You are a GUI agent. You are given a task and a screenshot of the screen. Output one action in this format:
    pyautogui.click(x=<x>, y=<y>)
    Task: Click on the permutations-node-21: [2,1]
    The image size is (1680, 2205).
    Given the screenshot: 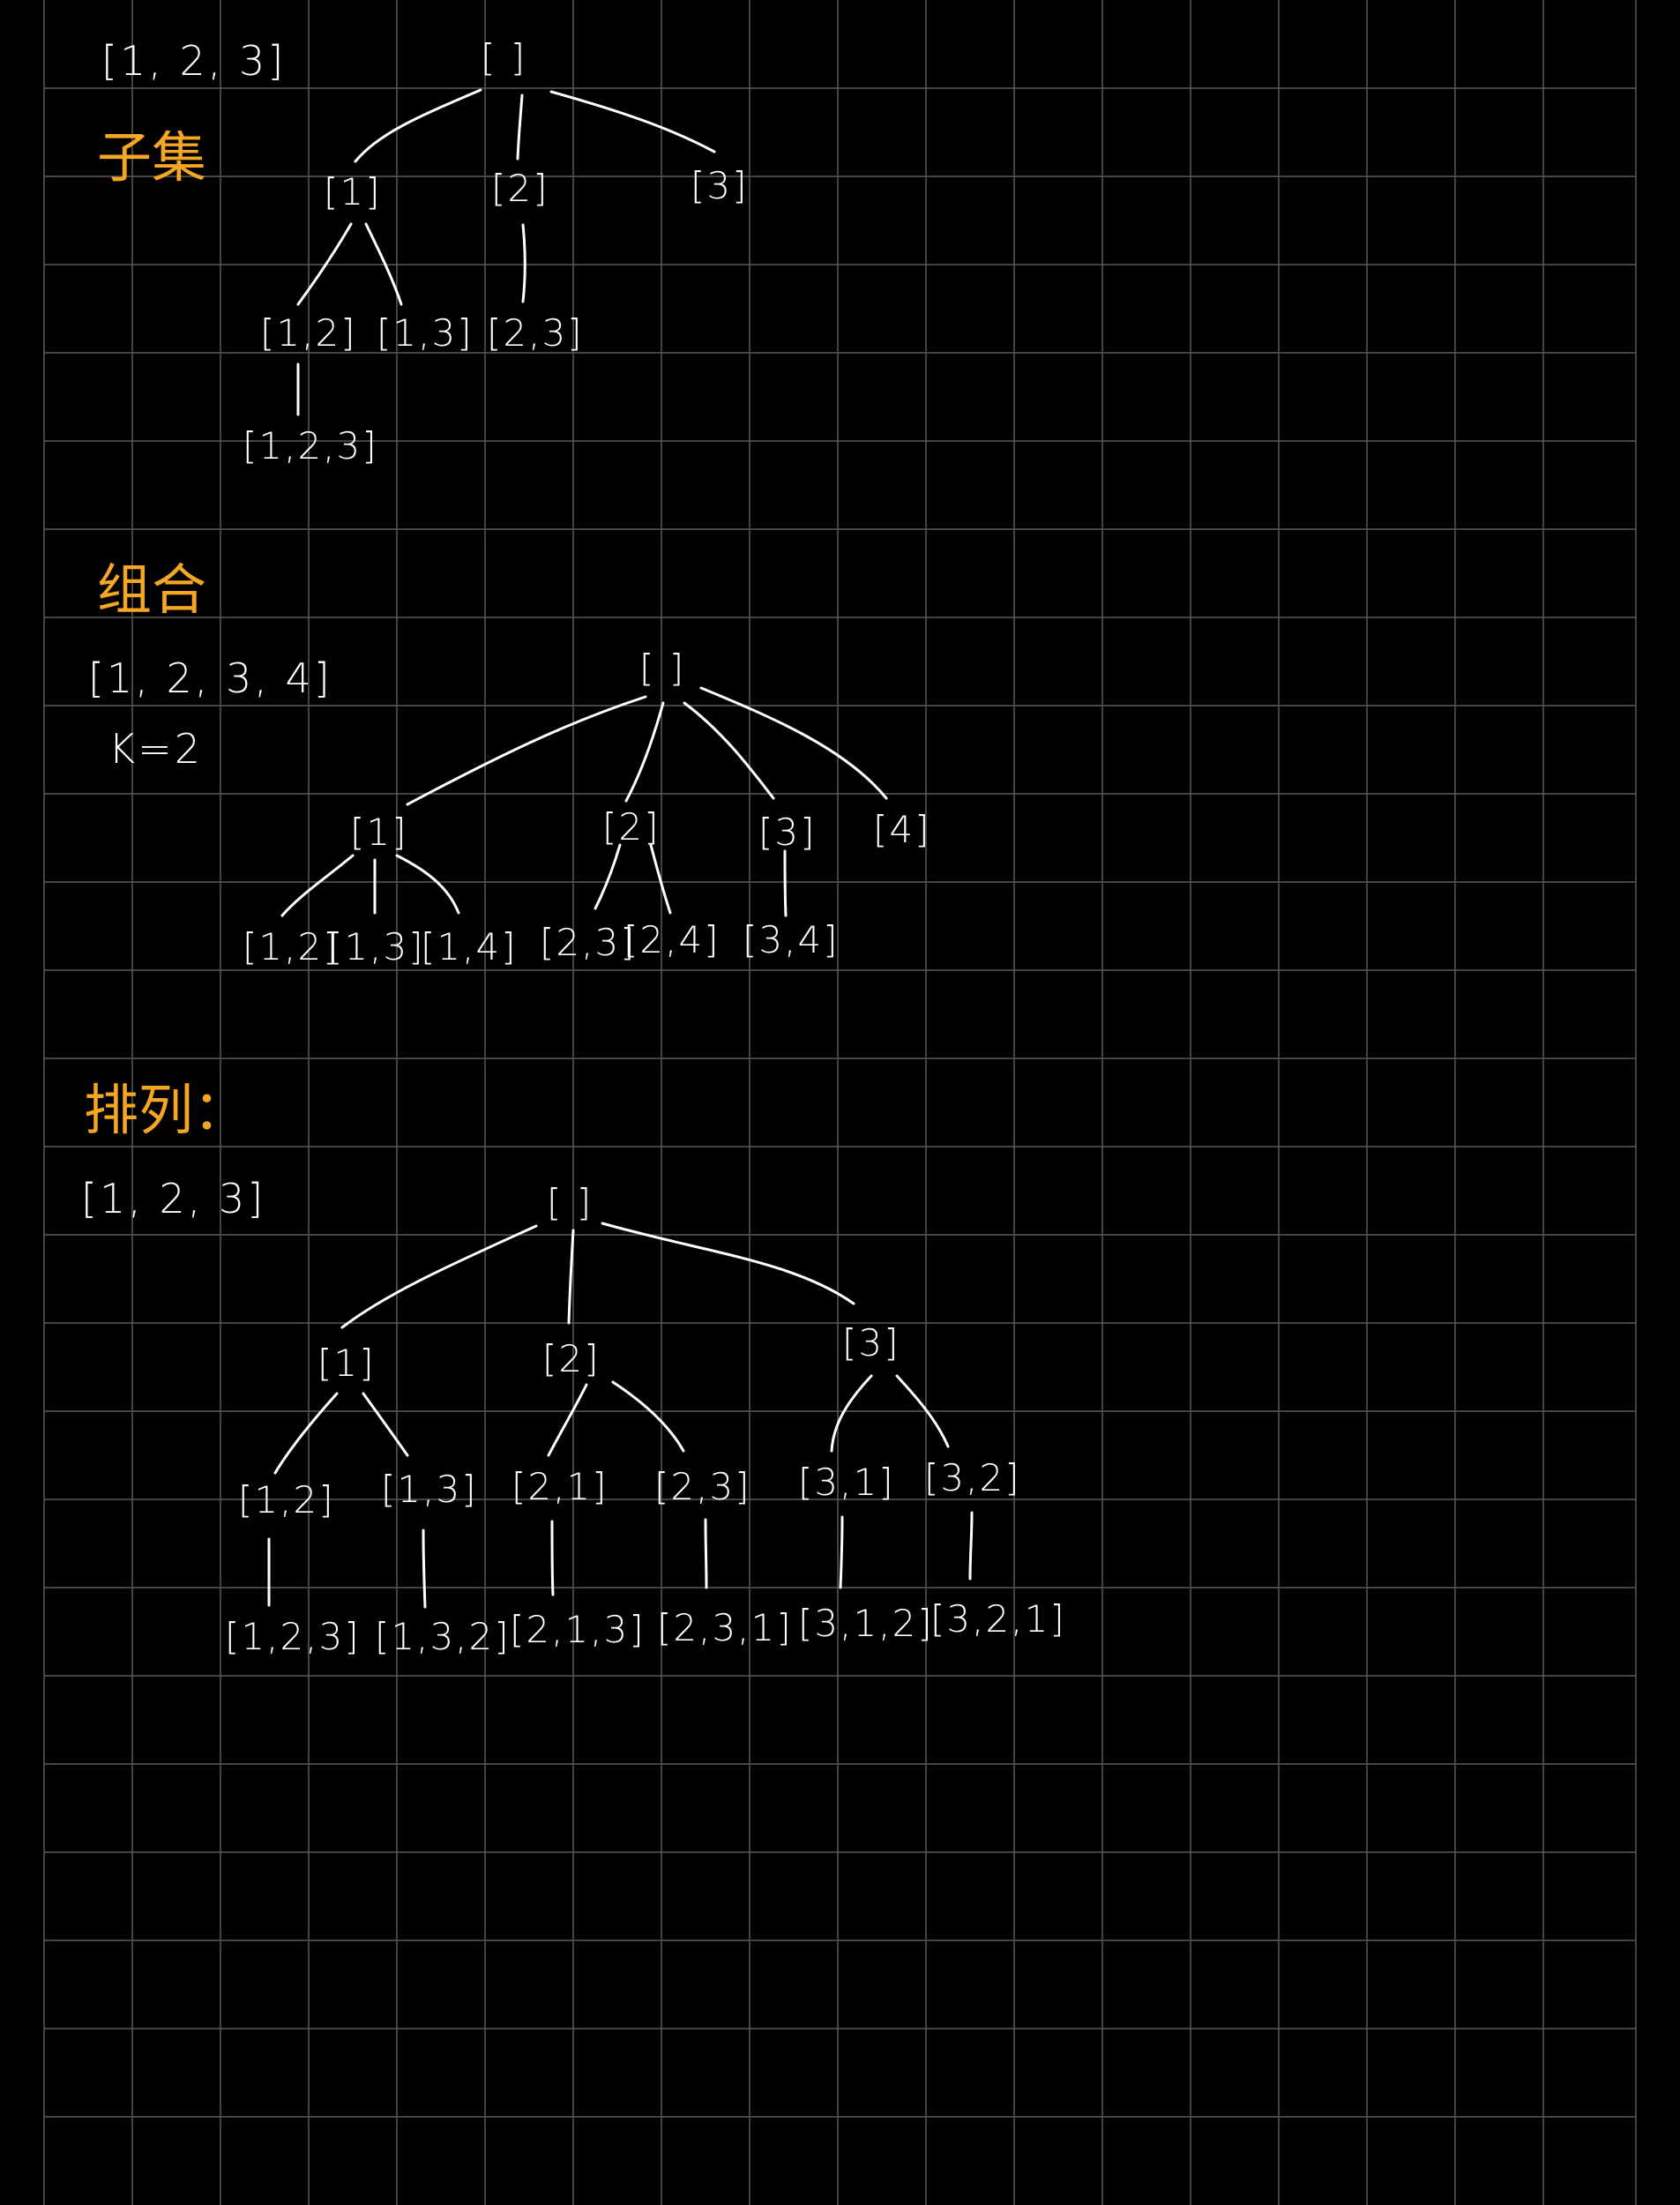 What is the action you would take?
    pyautogui.click(x=560, y=1486)
    